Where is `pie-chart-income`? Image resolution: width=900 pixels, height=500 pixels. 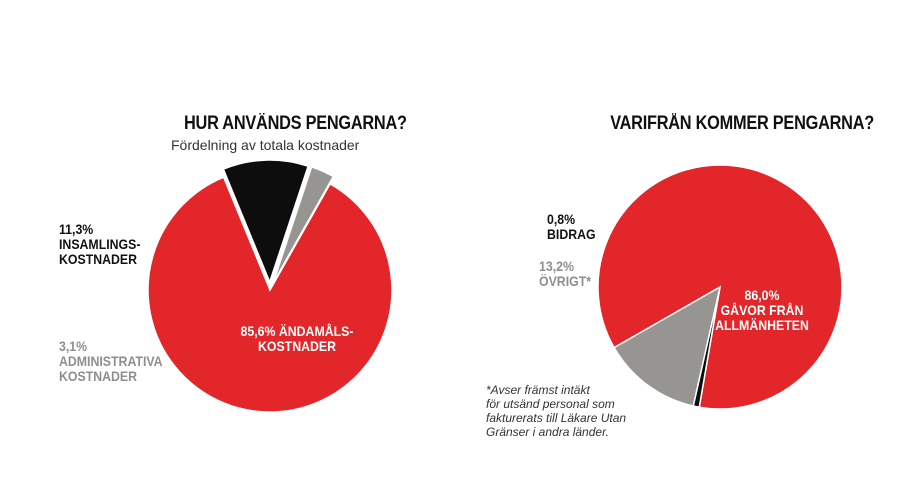 pie-chart-income is located at coordinates (720, 287).